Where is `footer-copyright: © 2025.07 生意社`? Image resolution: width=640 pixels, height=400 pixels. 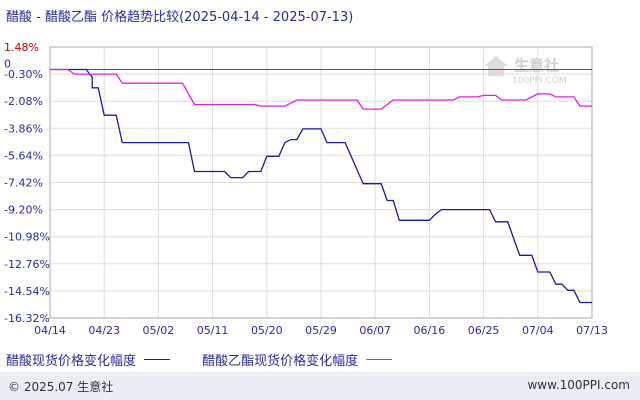
footer-copyright: © 2025.07 生意社 is located at coordinates (61, 387).